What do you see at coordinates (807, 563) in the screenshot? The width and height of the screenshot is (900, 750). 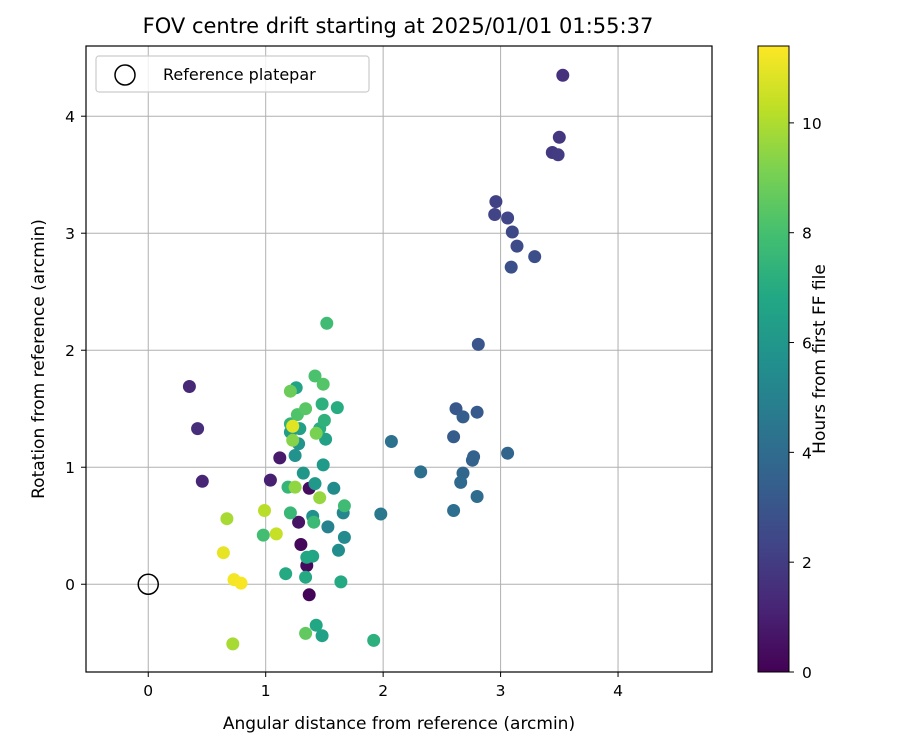 I see `colorbar-tick-label: 2` at bounding box center [807, 563].